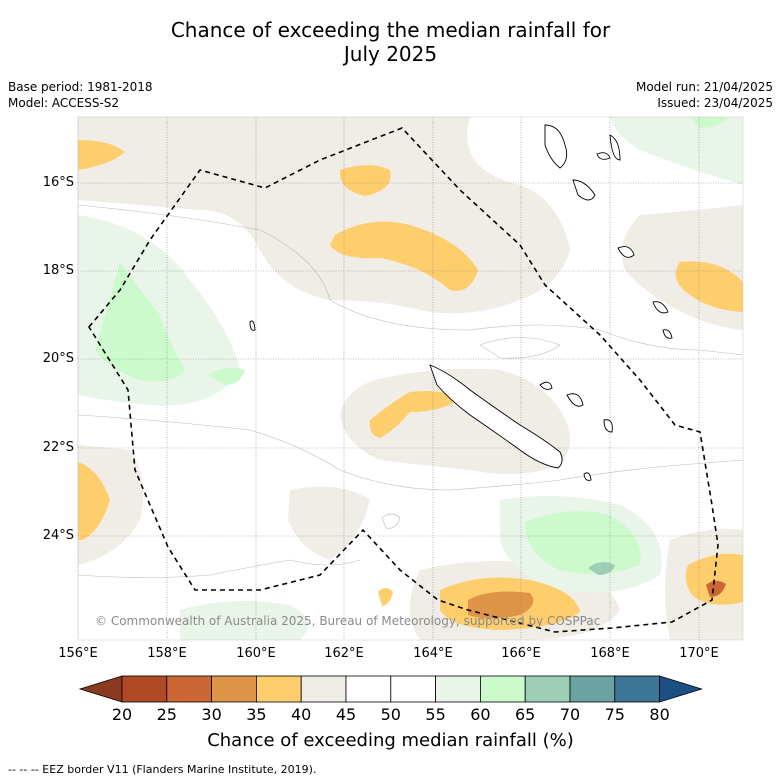  I want to click on lon-tick-168e: 168°E, so click(610, 653).